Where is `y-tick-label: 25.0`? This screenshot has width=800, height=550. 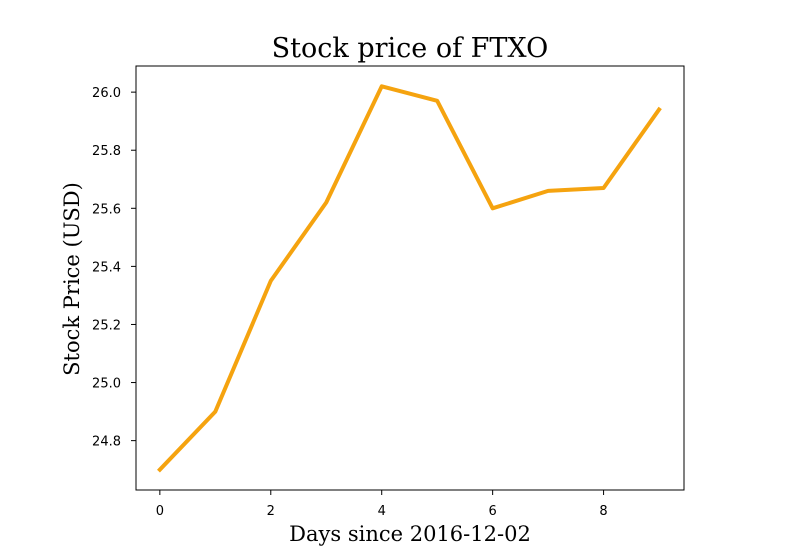 y-tick-label: 25.0 is located at coordinates (106, 384).